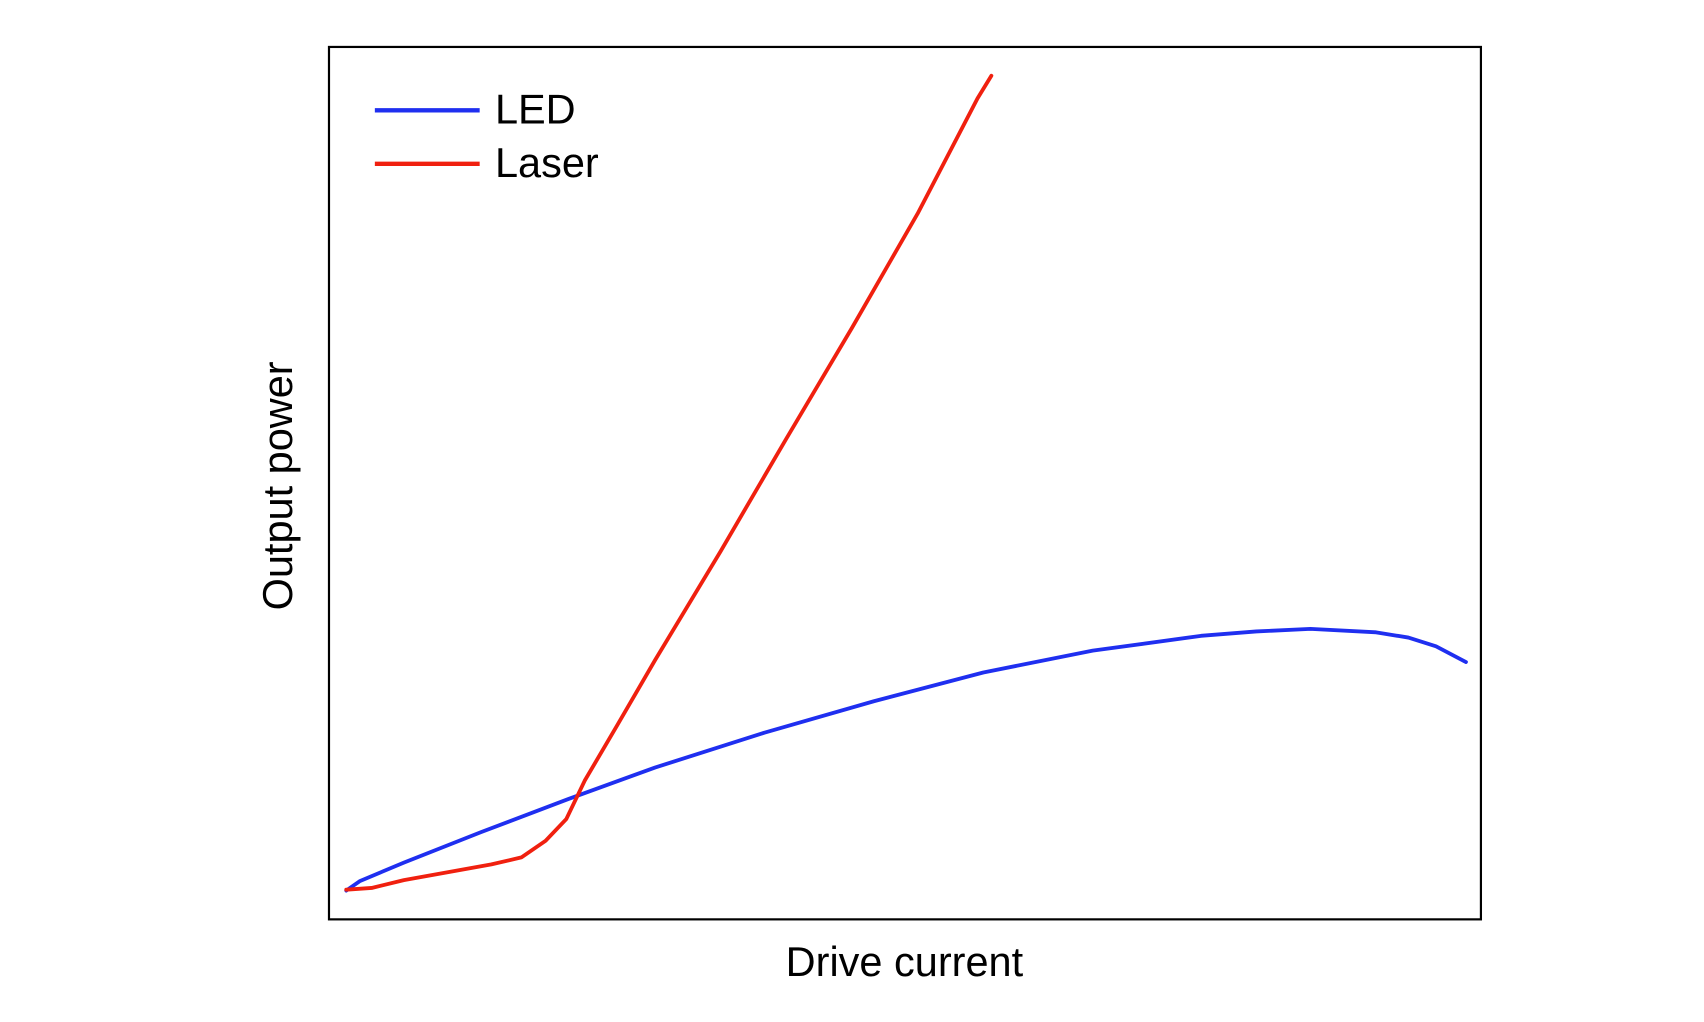  I want to click on legend-label: Laser, so click(547, 162).